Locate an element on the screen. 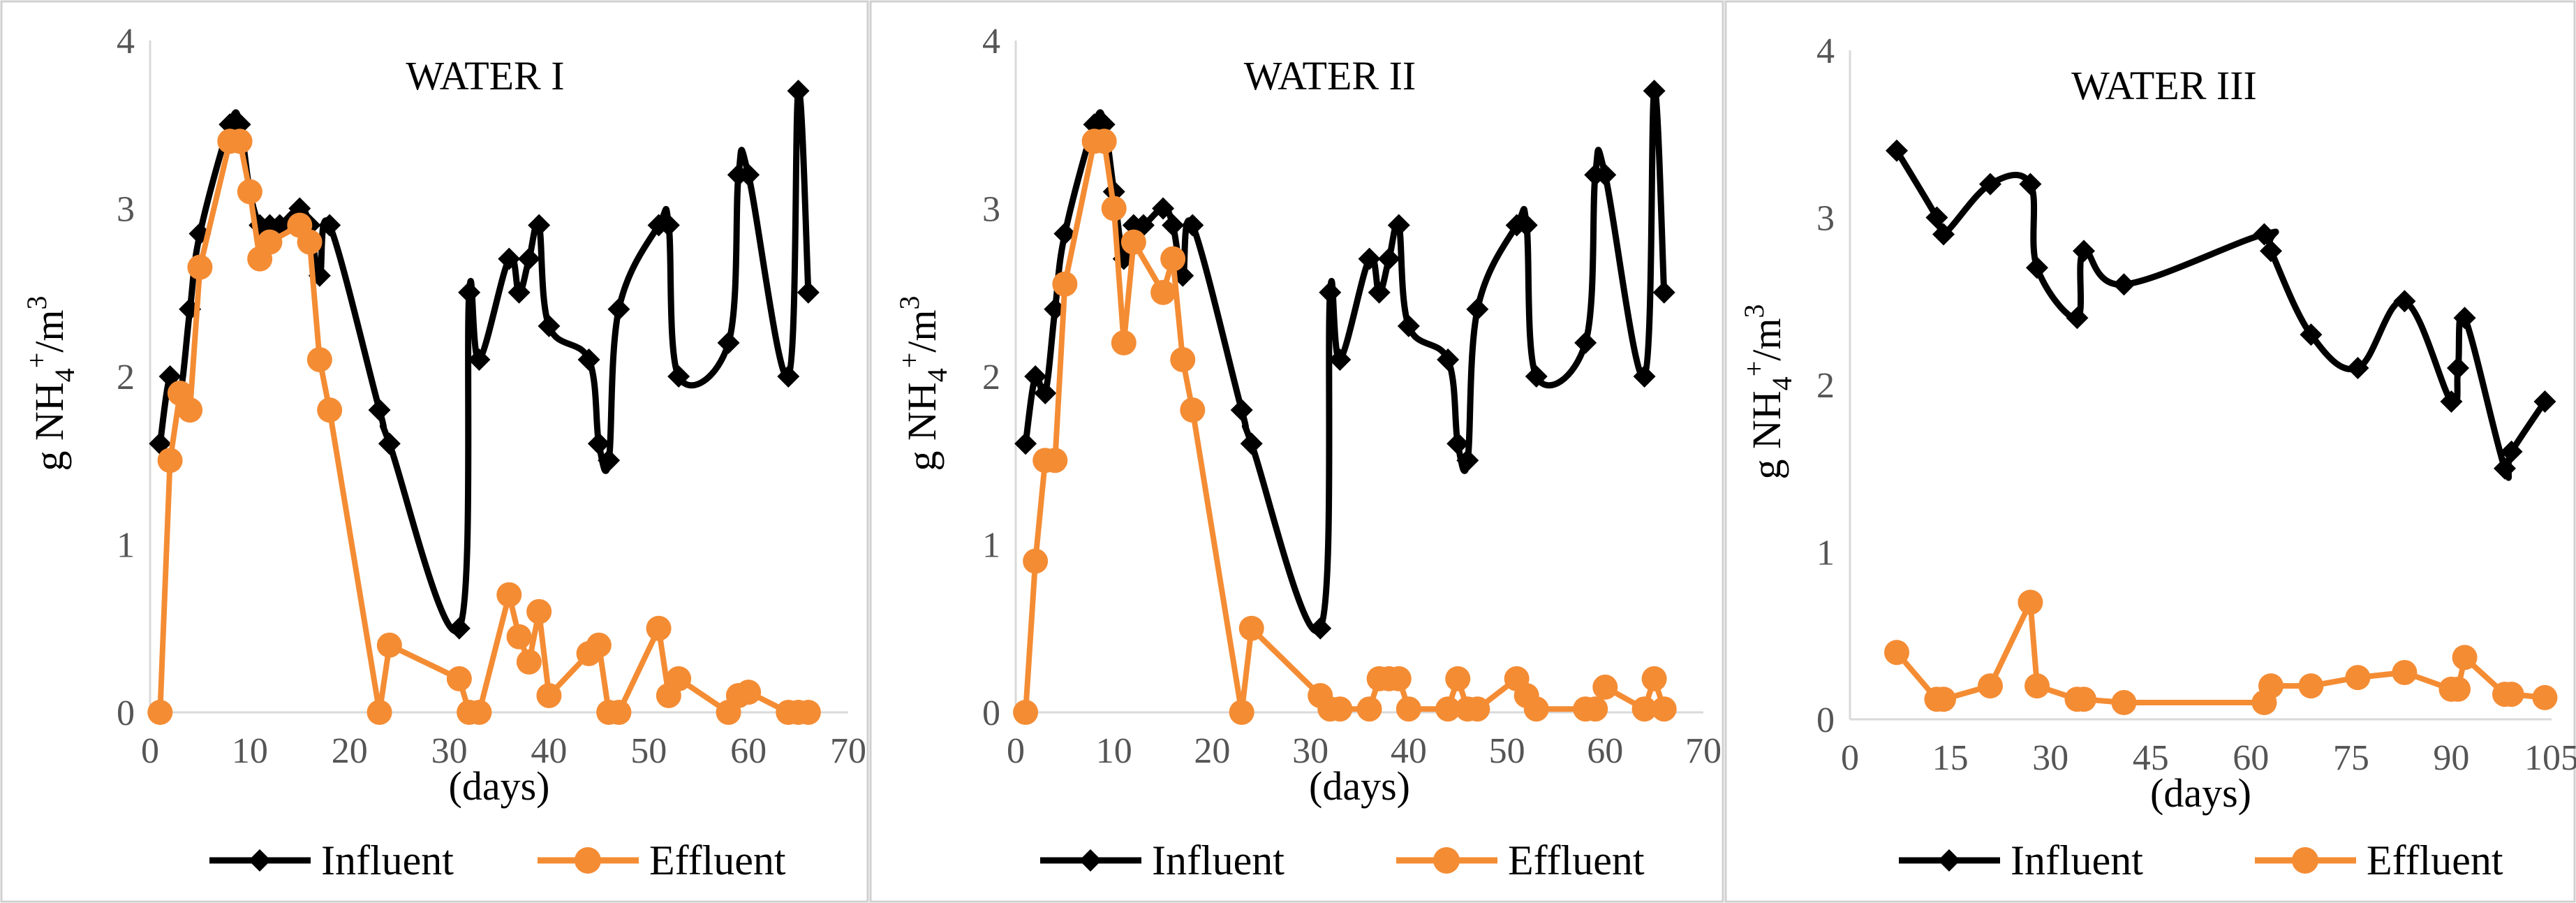 The height and width of the screenshot is (903, 2576). x-tick-label: 75 is located at coordinates (2351, 758).